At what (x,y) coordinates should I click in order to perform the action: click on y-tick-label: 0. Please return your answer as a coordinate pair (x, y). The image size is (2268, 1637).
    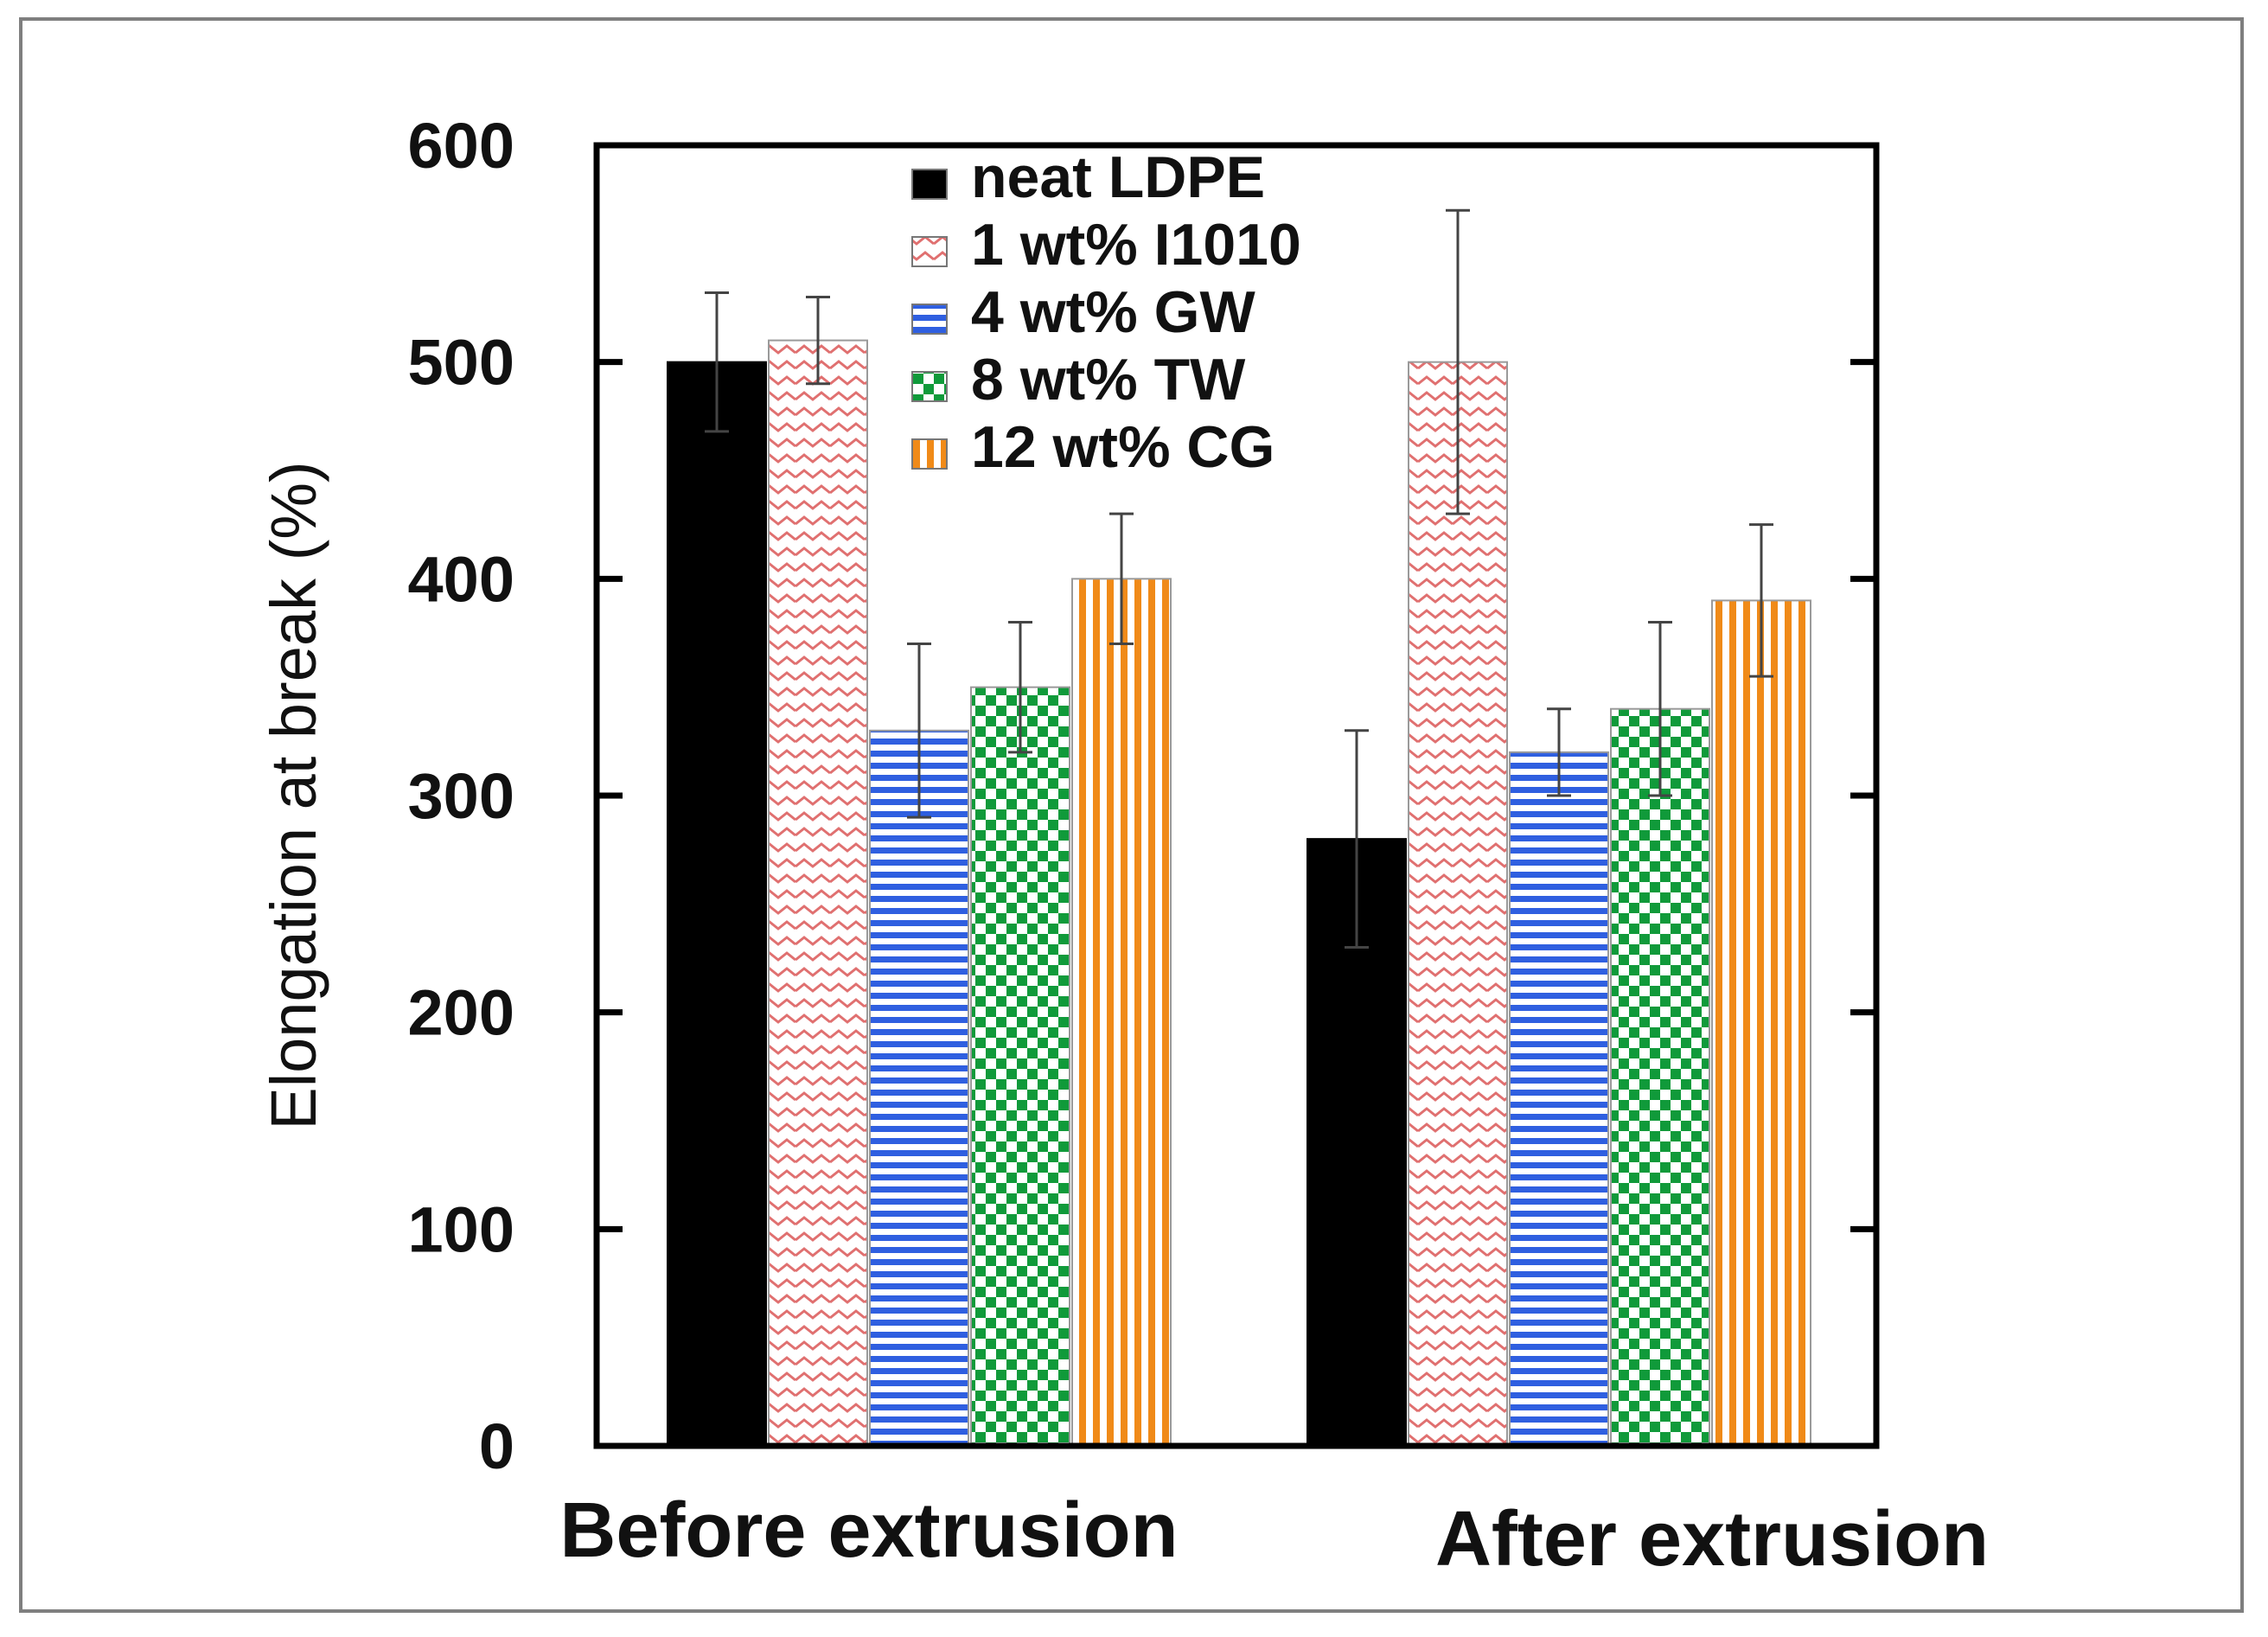
    Looking at the image, I should click on (497, 1446).